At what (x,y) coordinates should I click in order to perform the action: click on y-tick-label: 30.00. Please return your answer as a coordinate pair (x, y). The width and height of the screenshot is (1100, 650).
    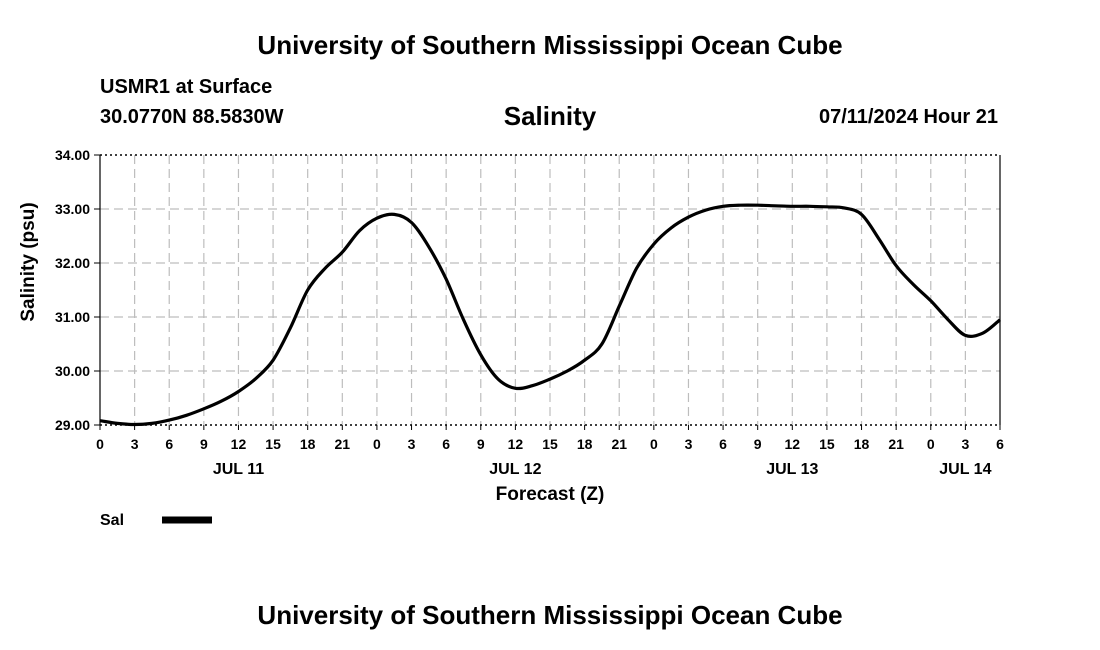
    Looking at the image, I should click on (72, 371).